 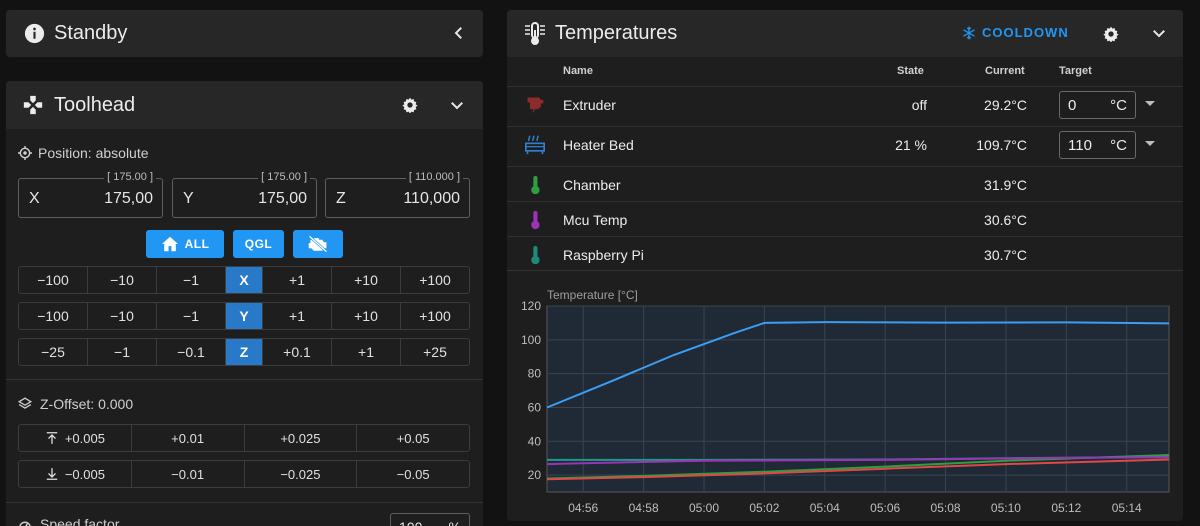 I want to click on y-value: 175,00, so click(x=282, y=198).